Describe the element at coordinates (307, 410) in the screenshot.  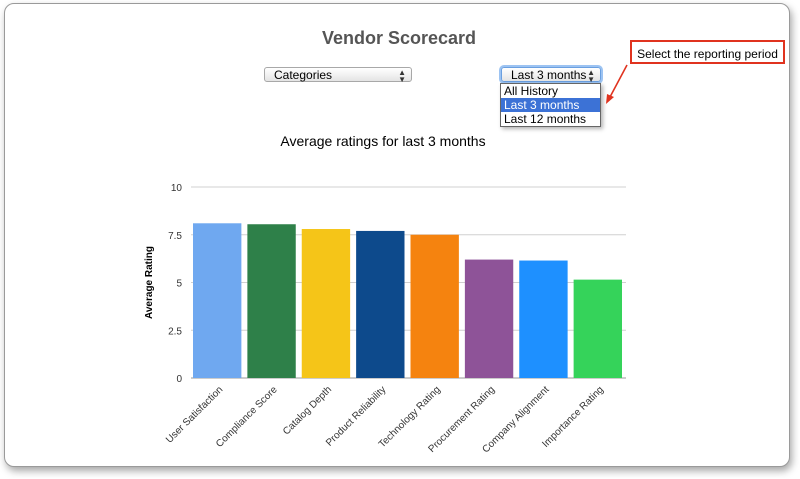
I see `x-tick-label: Catalog Depth` at that location.